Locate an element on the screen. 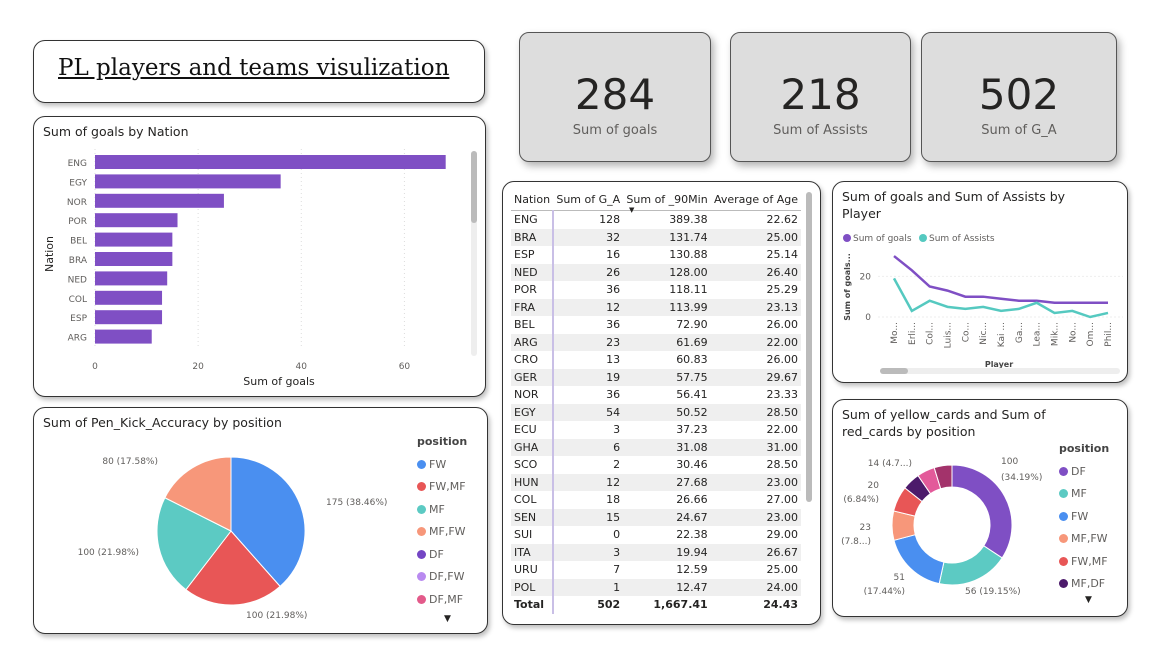  table-cell: 19.94 is located at coordinates (667, 552).